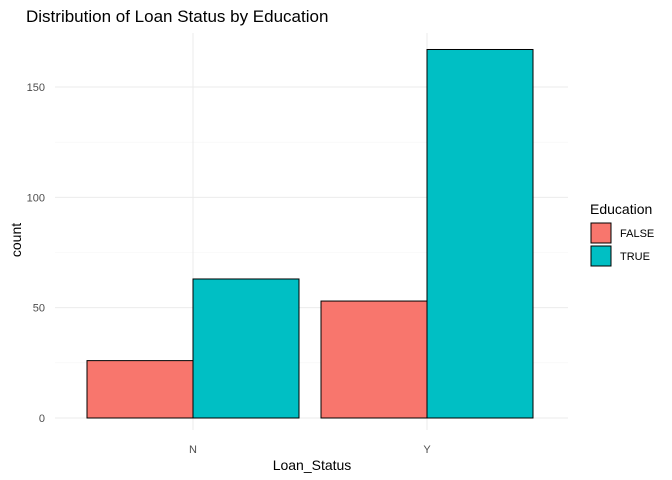 The image size is (672, 480). Describe the element at coordinates (36, 198) in the screenshot. I see `y-tick-label: 100` at that location.